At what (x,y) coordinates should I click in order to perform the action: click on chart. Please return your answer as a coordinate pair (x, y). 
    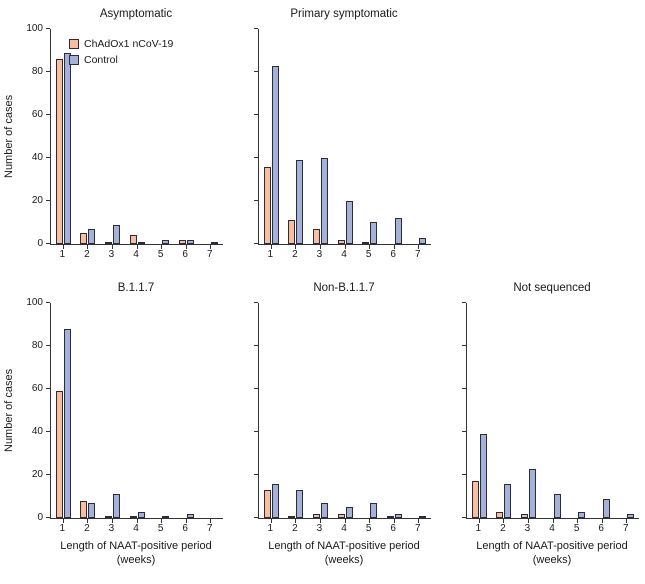
    Looking at the image, I should click on (540, 412).